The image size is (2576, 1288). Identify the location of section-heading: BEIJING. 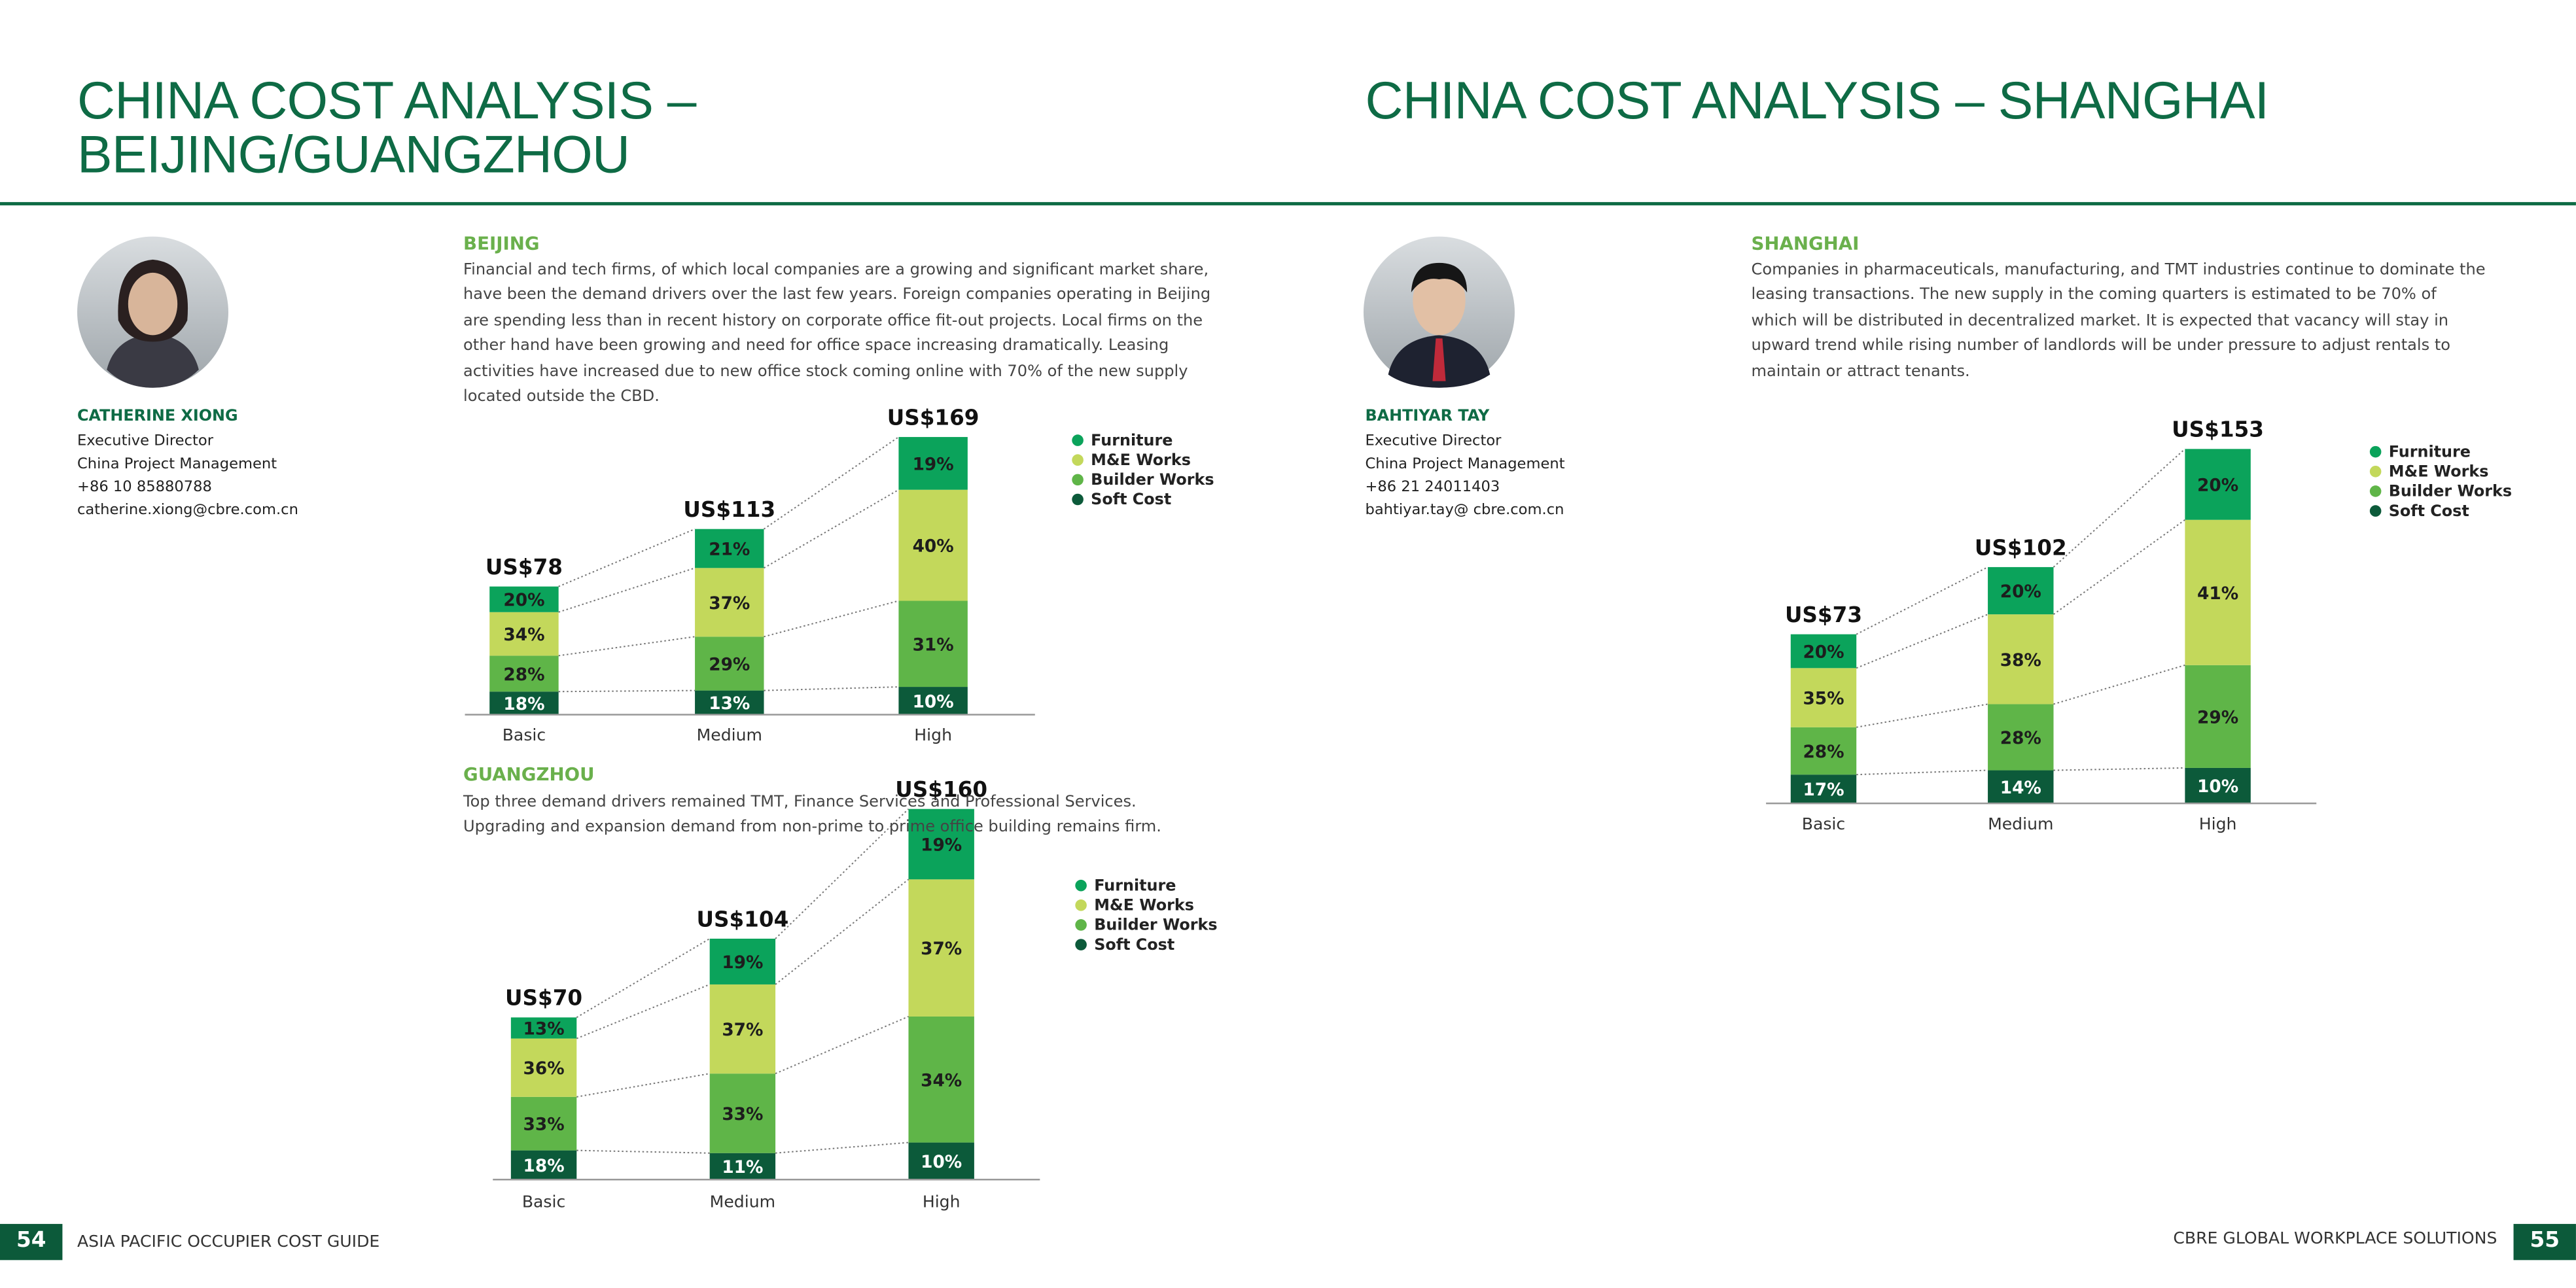
(501, 244).